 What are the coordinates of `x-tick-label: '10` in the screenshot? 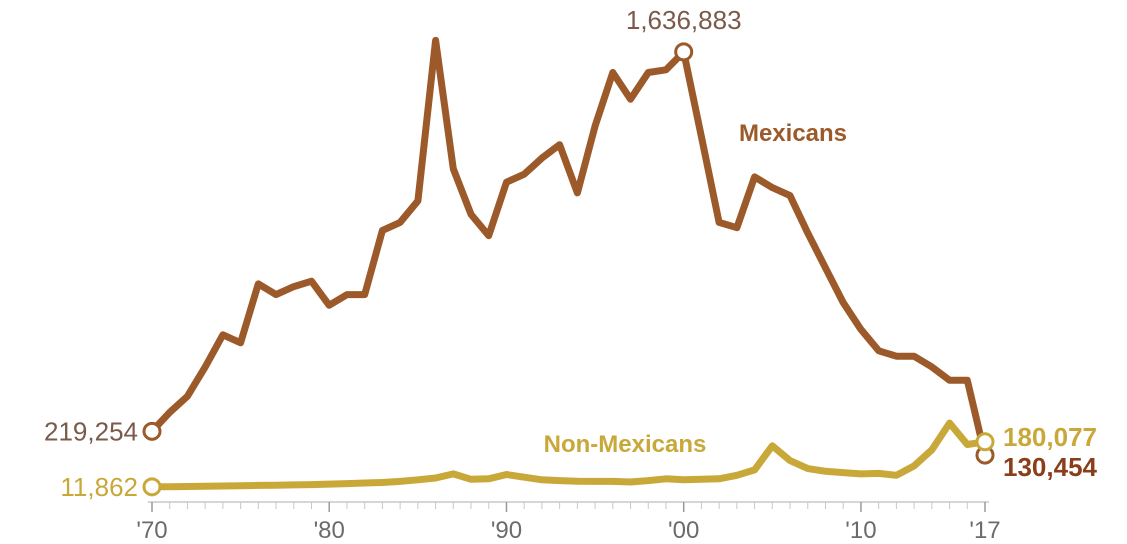 It's located at (860, 530).